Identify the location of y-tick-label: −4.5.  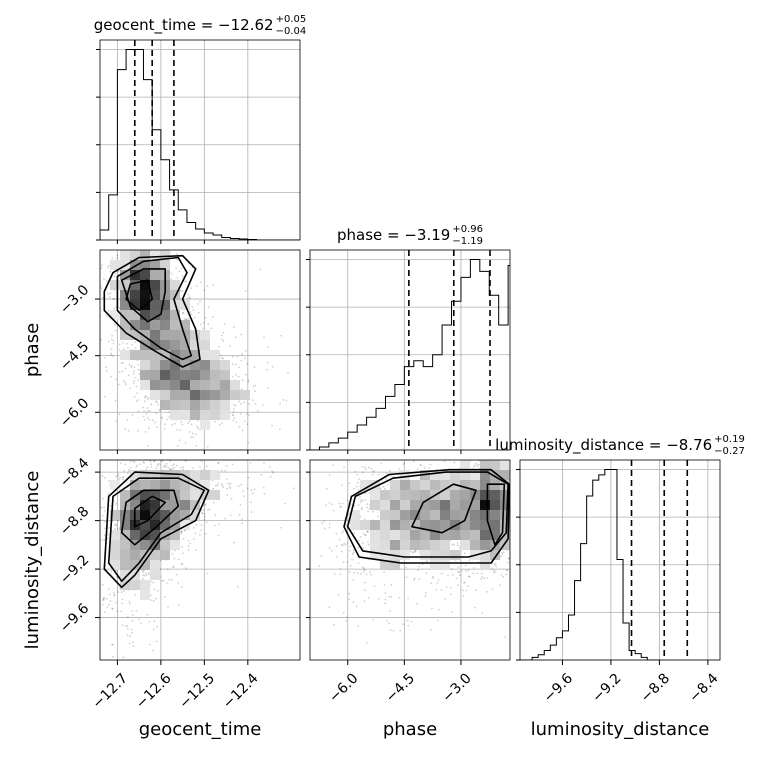
(74, 356).